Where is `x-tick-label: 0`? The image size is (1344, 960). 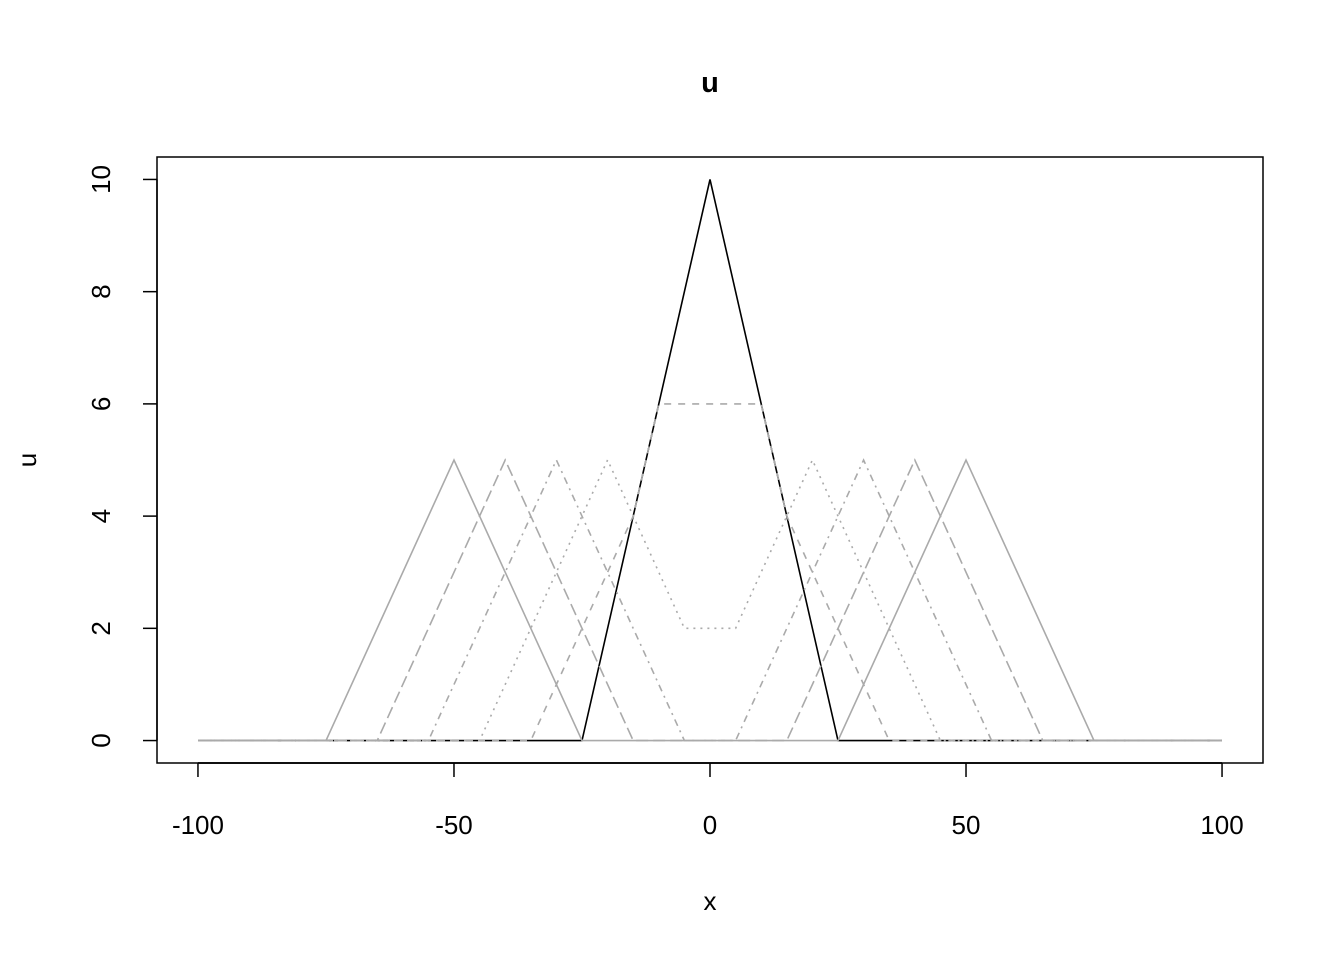
x-tick-label: 0 is located at coordinates (710, 825).